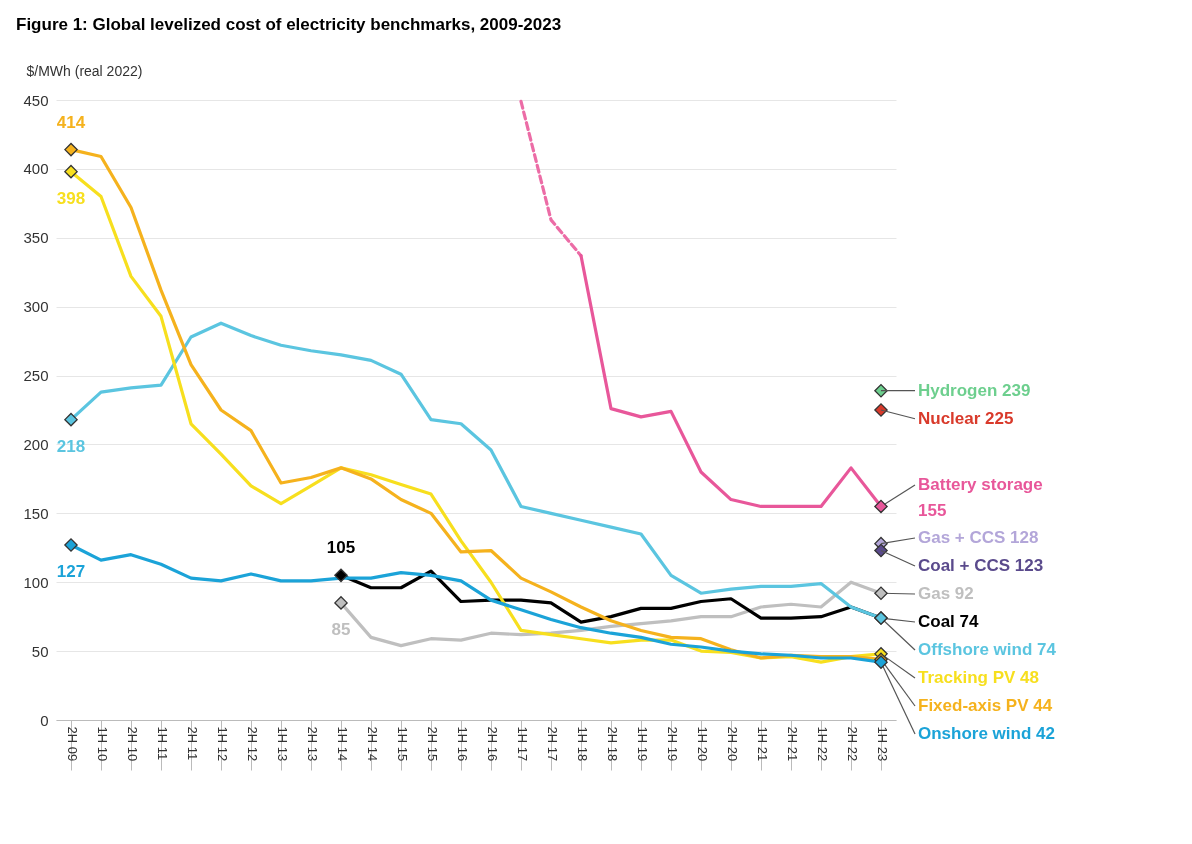 This screenshot has width=1192, height=844. Describe the element at coordinates (36, 582) in the screenshot. I see `y-tick-label: 100` at that location.